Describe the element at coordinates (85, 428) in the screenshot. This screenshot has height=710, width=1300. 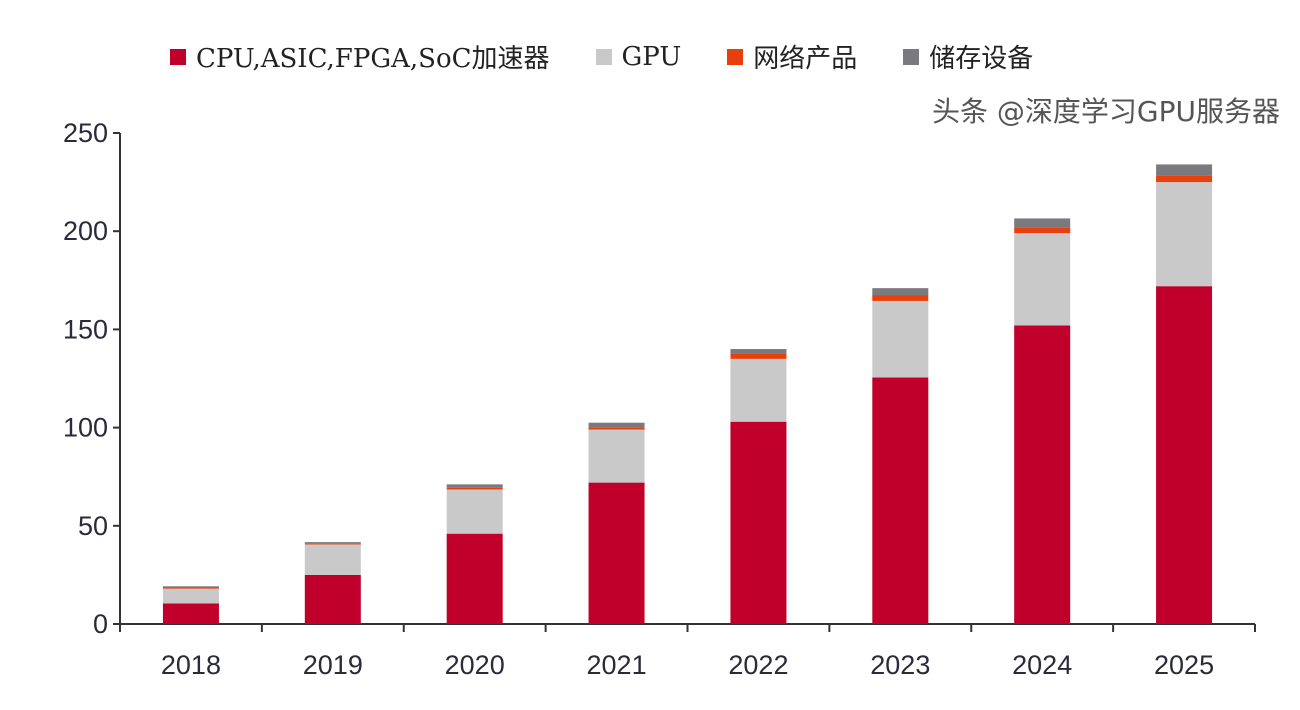
I see `y-tick-label: 100` at that location.